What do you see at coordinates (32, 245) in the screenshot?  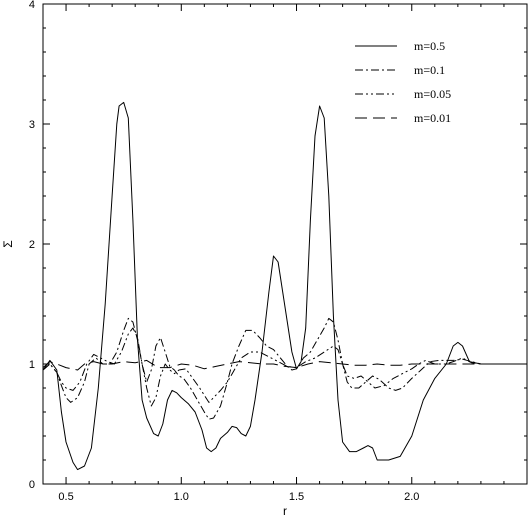 I see `y-tick-label: 2` at bounding box center [32, 245].